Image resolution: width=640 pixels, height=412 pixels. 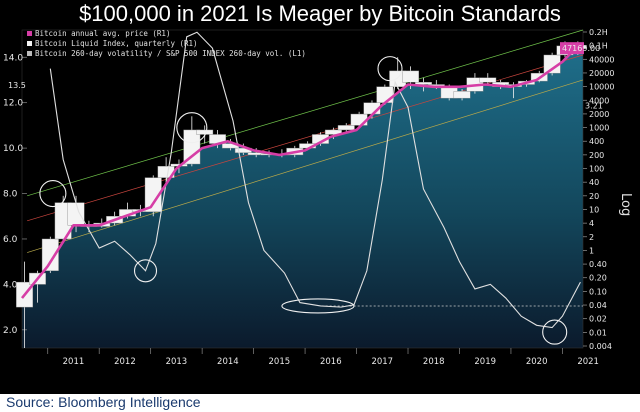 I want to click on right-tick-label: 0.20, so click(x=598, y=278).